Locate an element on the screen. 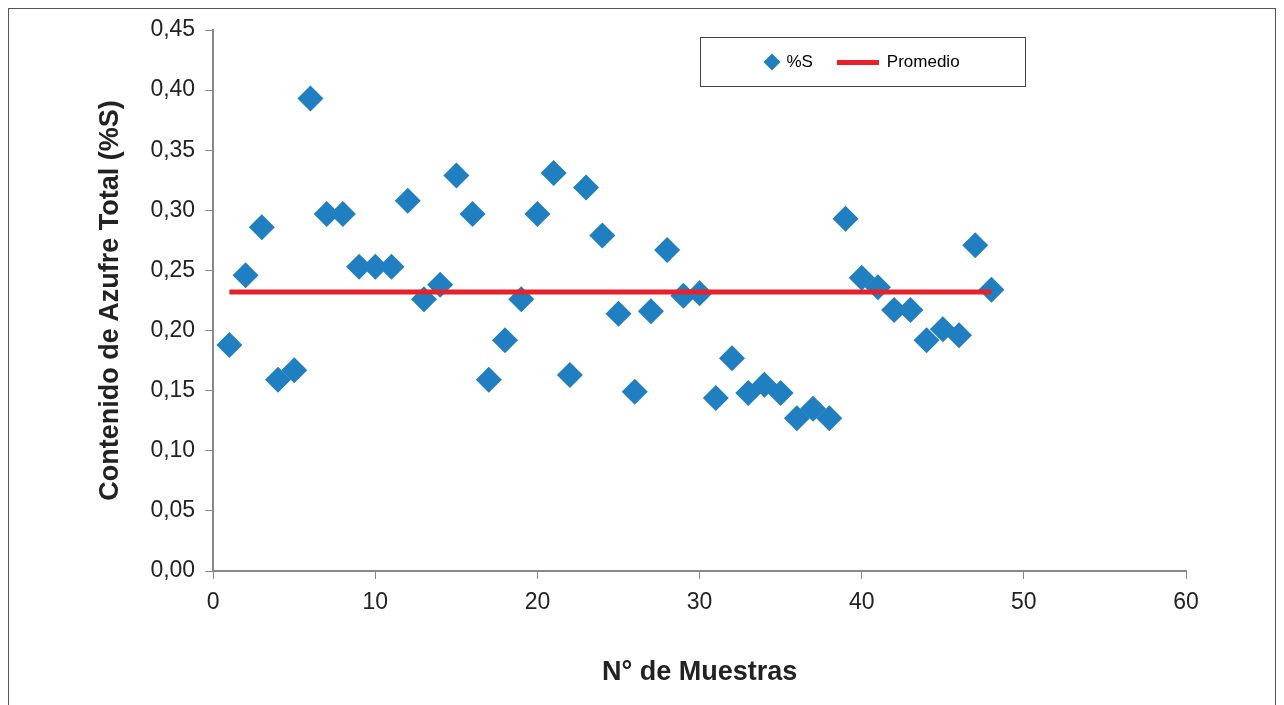 This screenshot has height=705, width=1284. y-tick-label: 0,15 is located at coordinates (173, 389).